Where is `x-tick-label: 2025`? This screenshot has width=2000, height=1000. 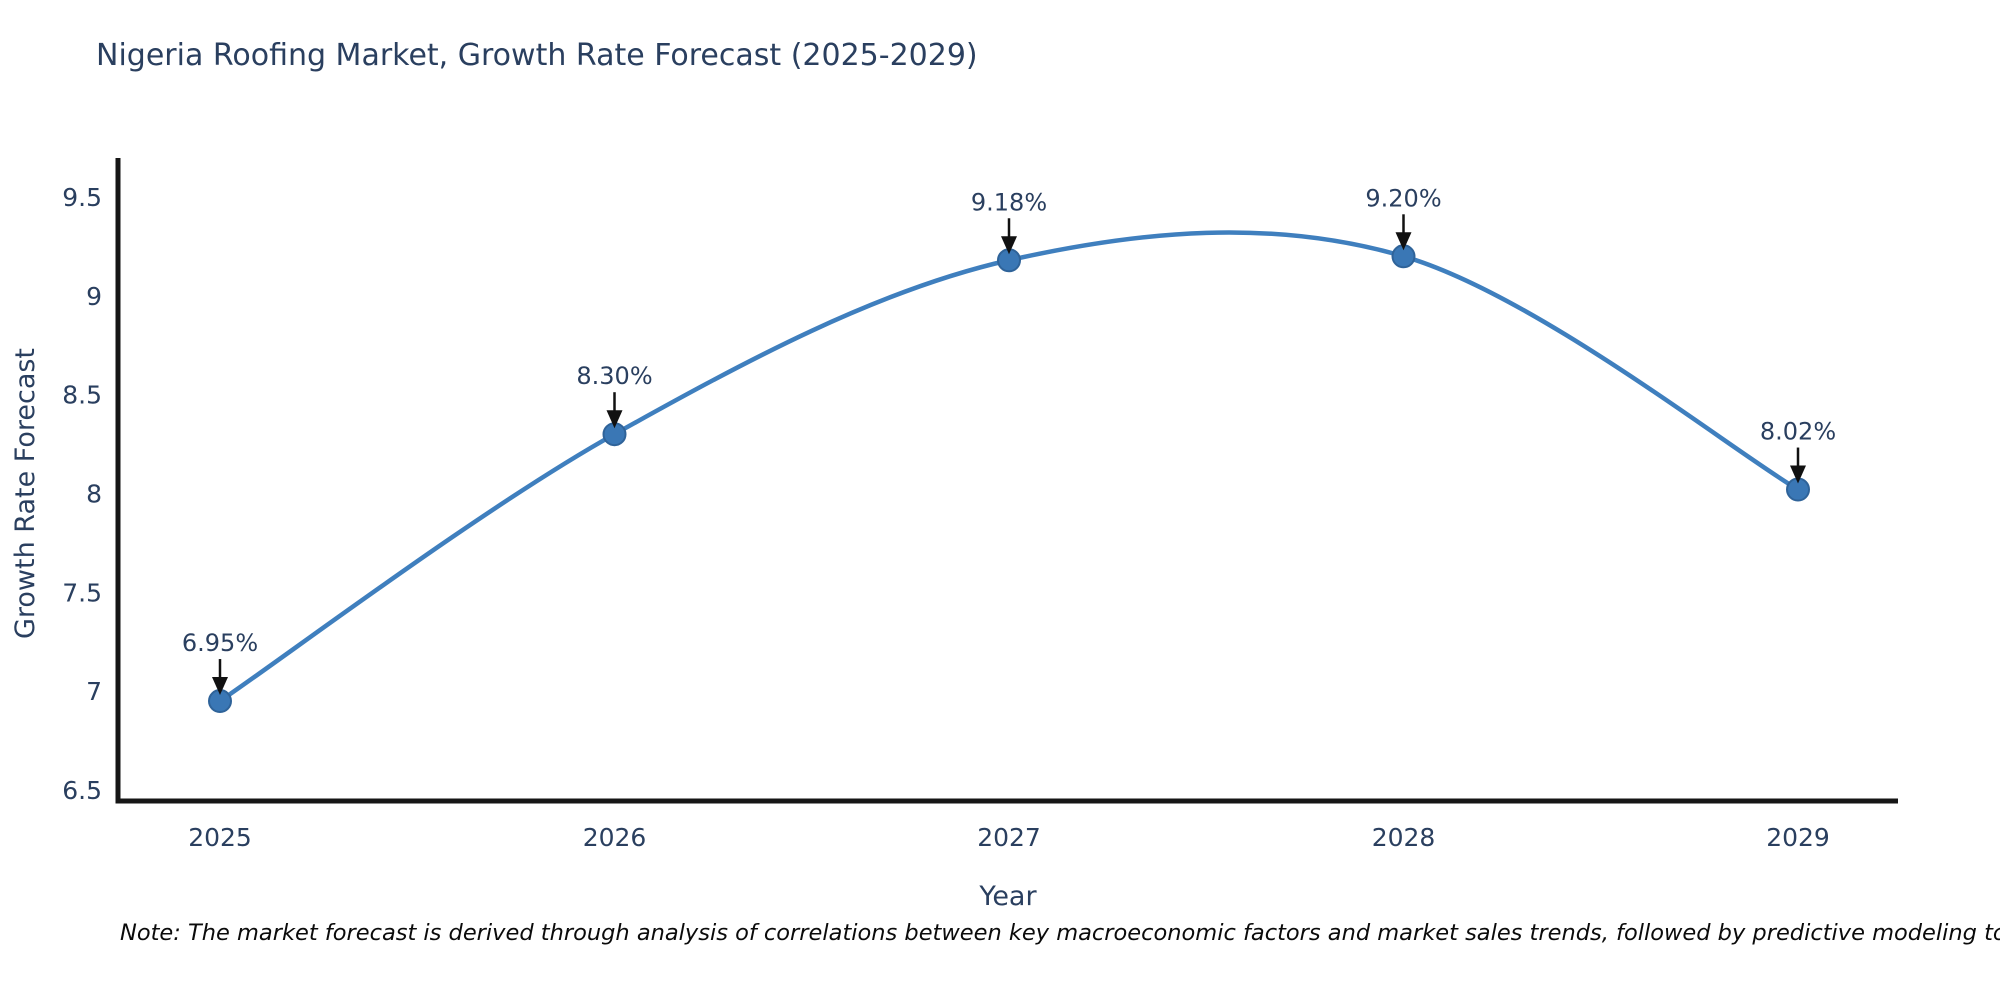 x-tick-label: 2025 is located at coordinates (220, 837).